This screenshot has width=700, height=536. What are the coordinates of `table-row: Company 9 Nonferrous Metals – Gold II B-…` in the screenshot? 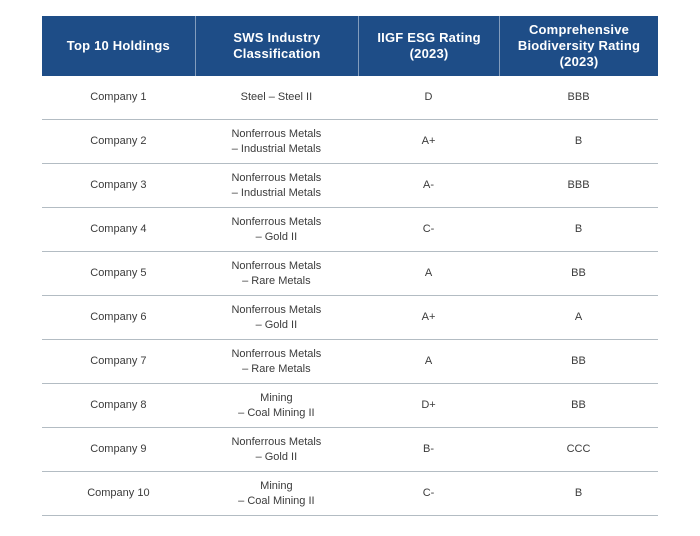 It's located at (350, 450).